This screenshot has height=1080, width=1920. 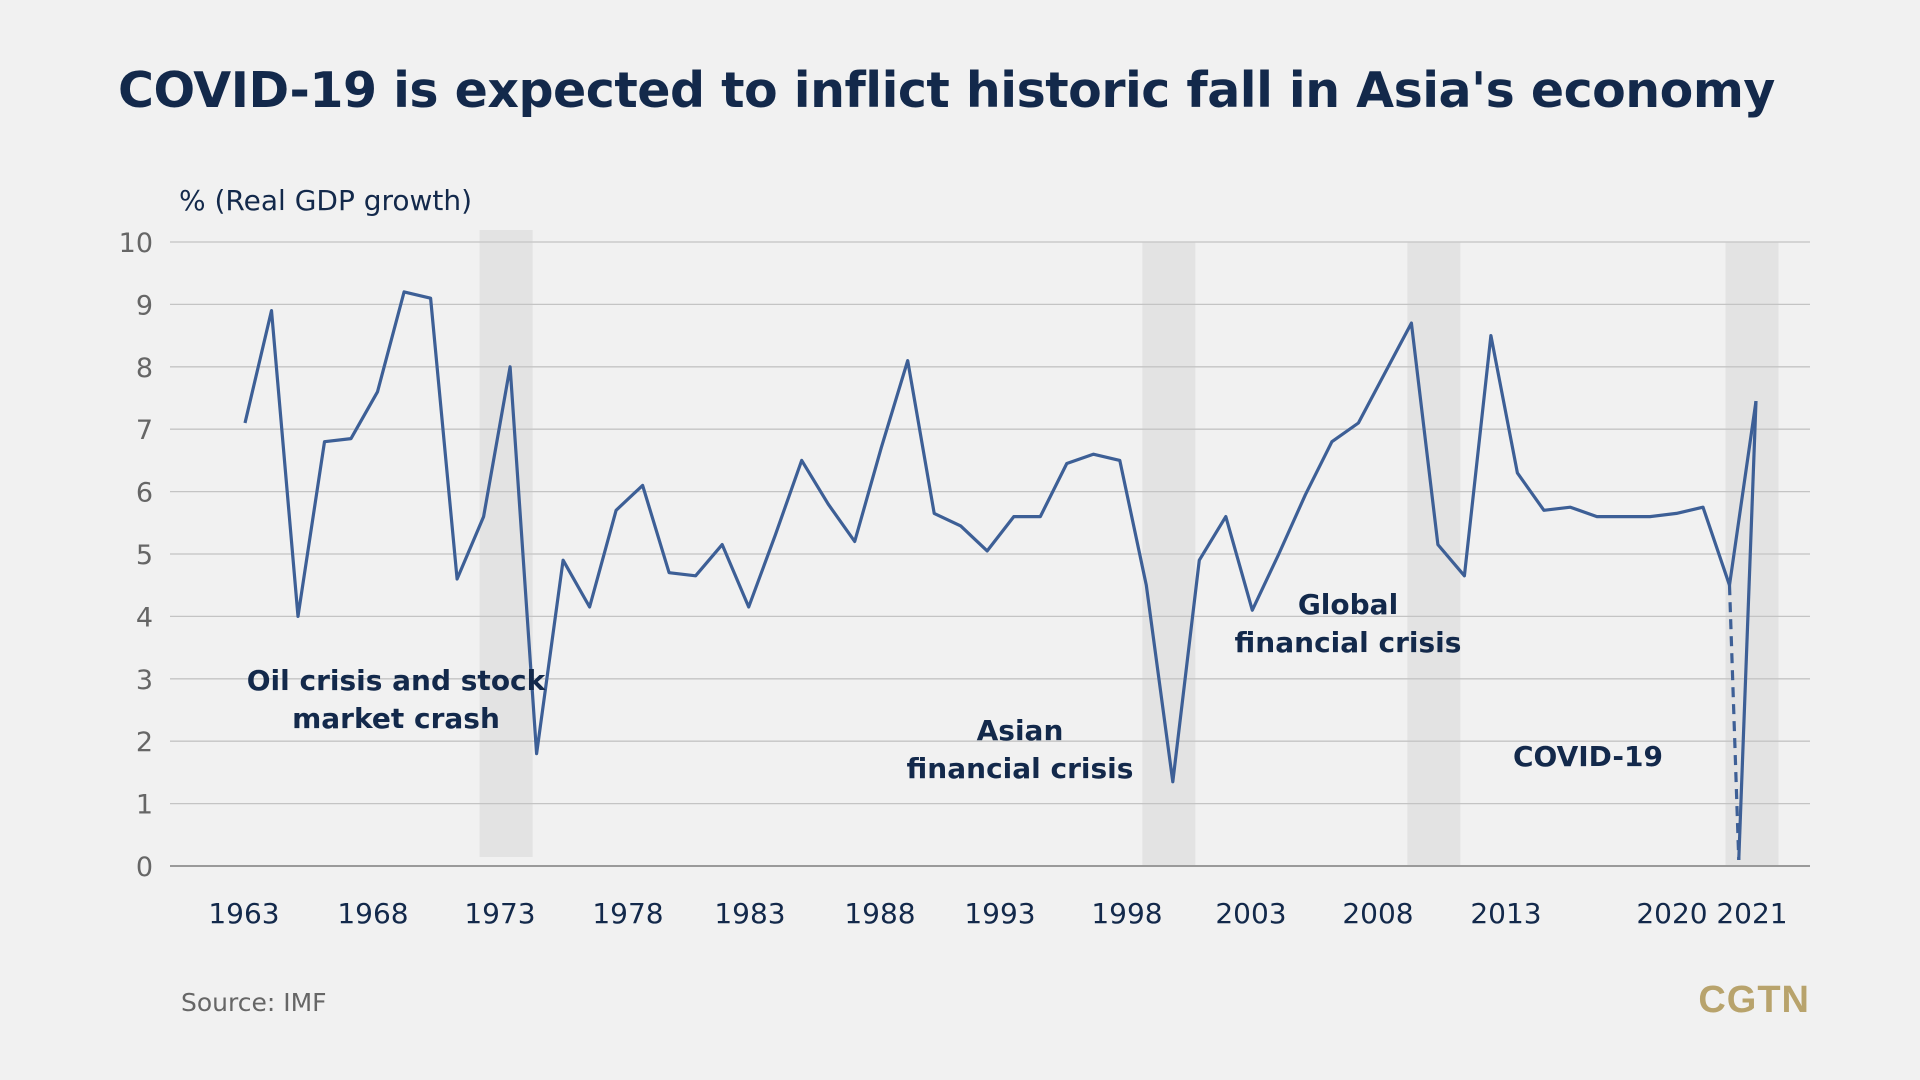 I want to click on y-axis-label: % (Real GDP growth), so click(x=325, y=200).